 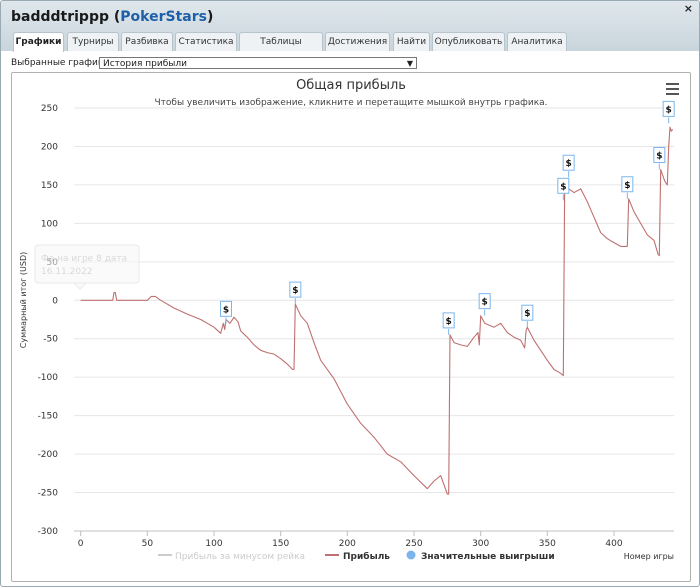 What do you see at coordinates (357, 41) in the screenshot?
I see `tab-achievements: Достижения` at bounding box center [357, 41].